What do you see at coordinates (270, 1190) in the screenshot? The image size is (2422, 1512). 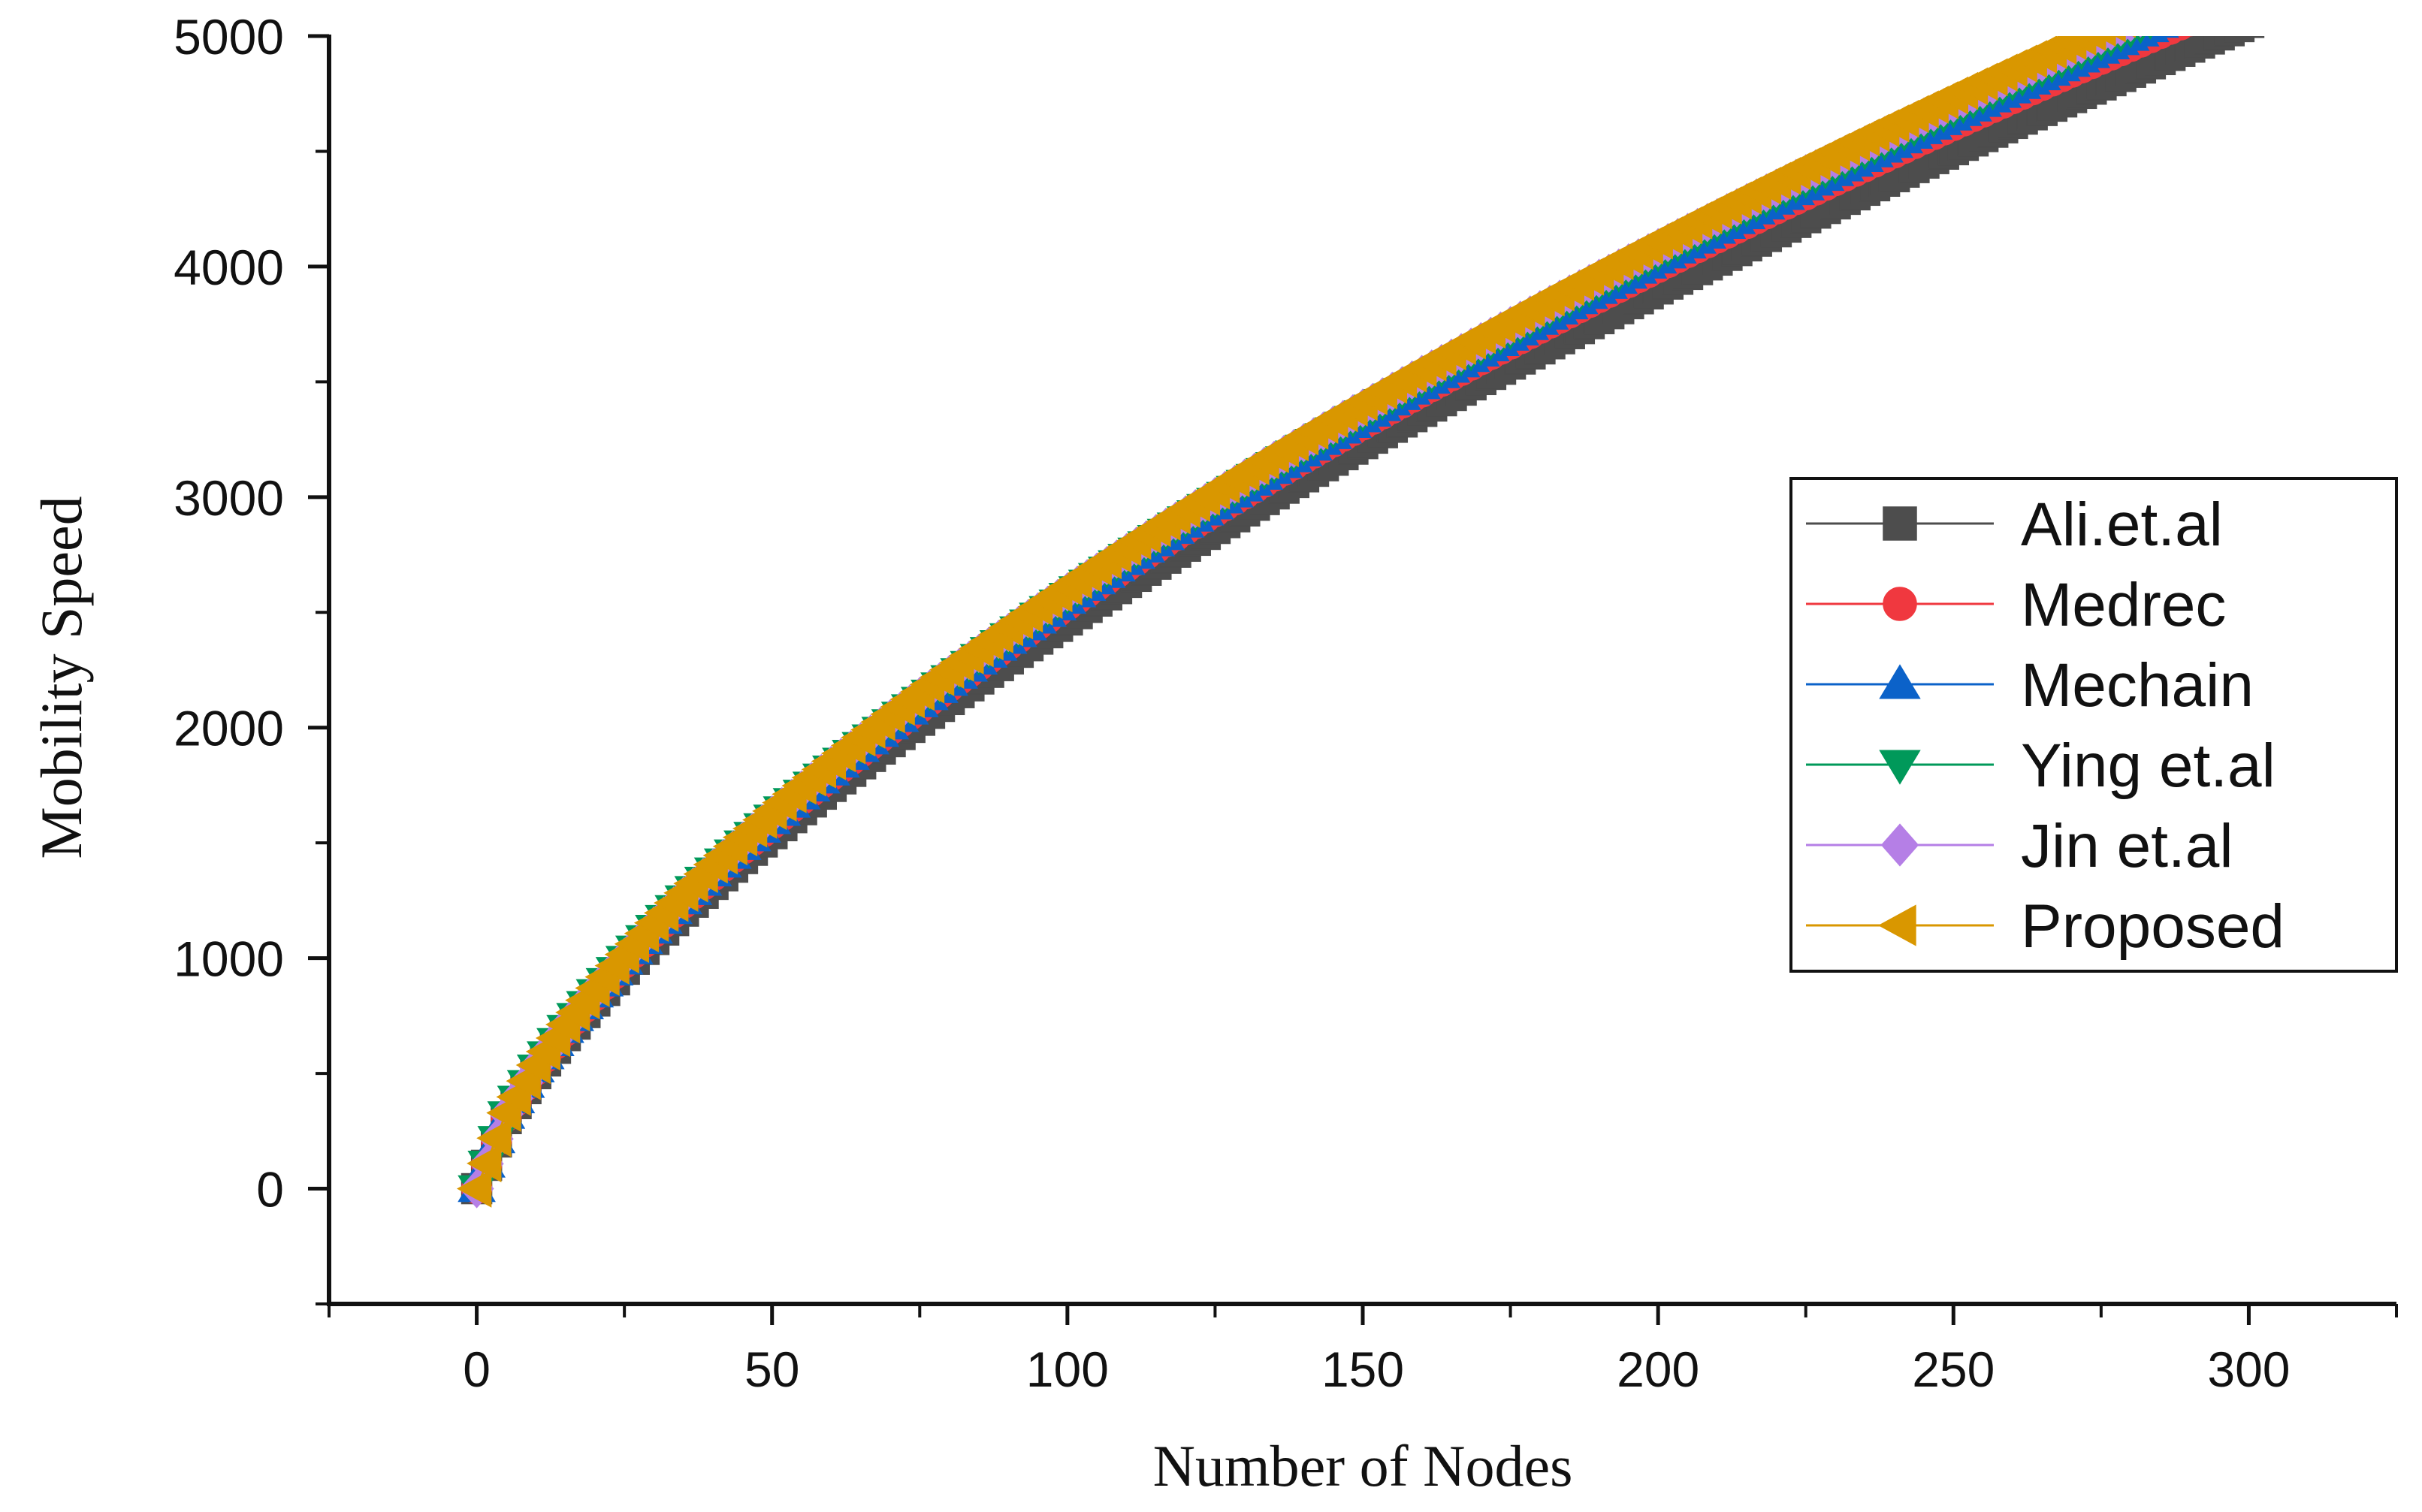 I see `y-tick-label: 0` at bounding box center [270, 1190].